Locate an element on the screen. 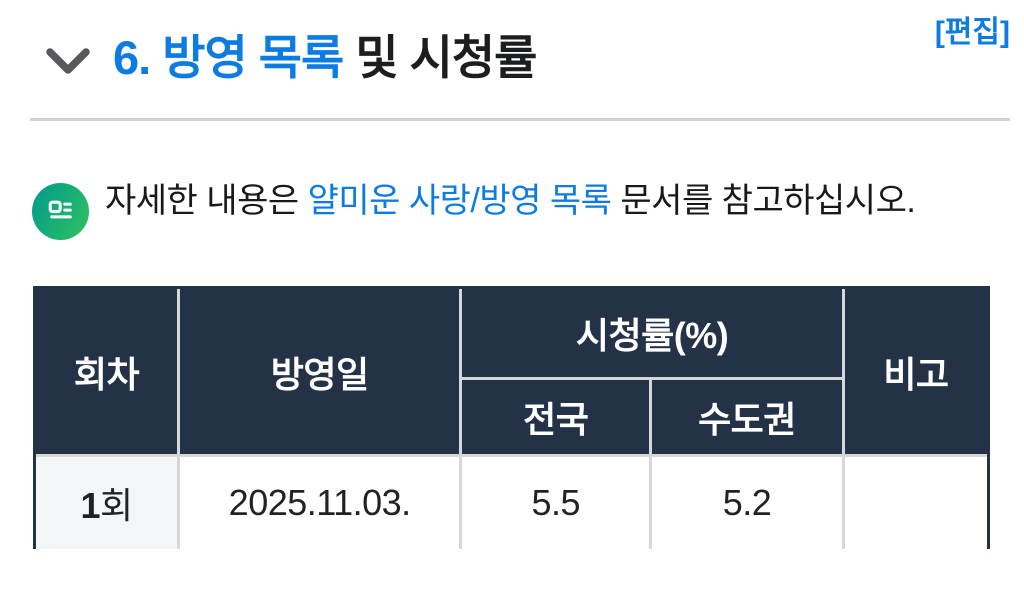 This screenshot has width=1024, height=592. edit-link: [편집] is located at coordinates (972, 32).